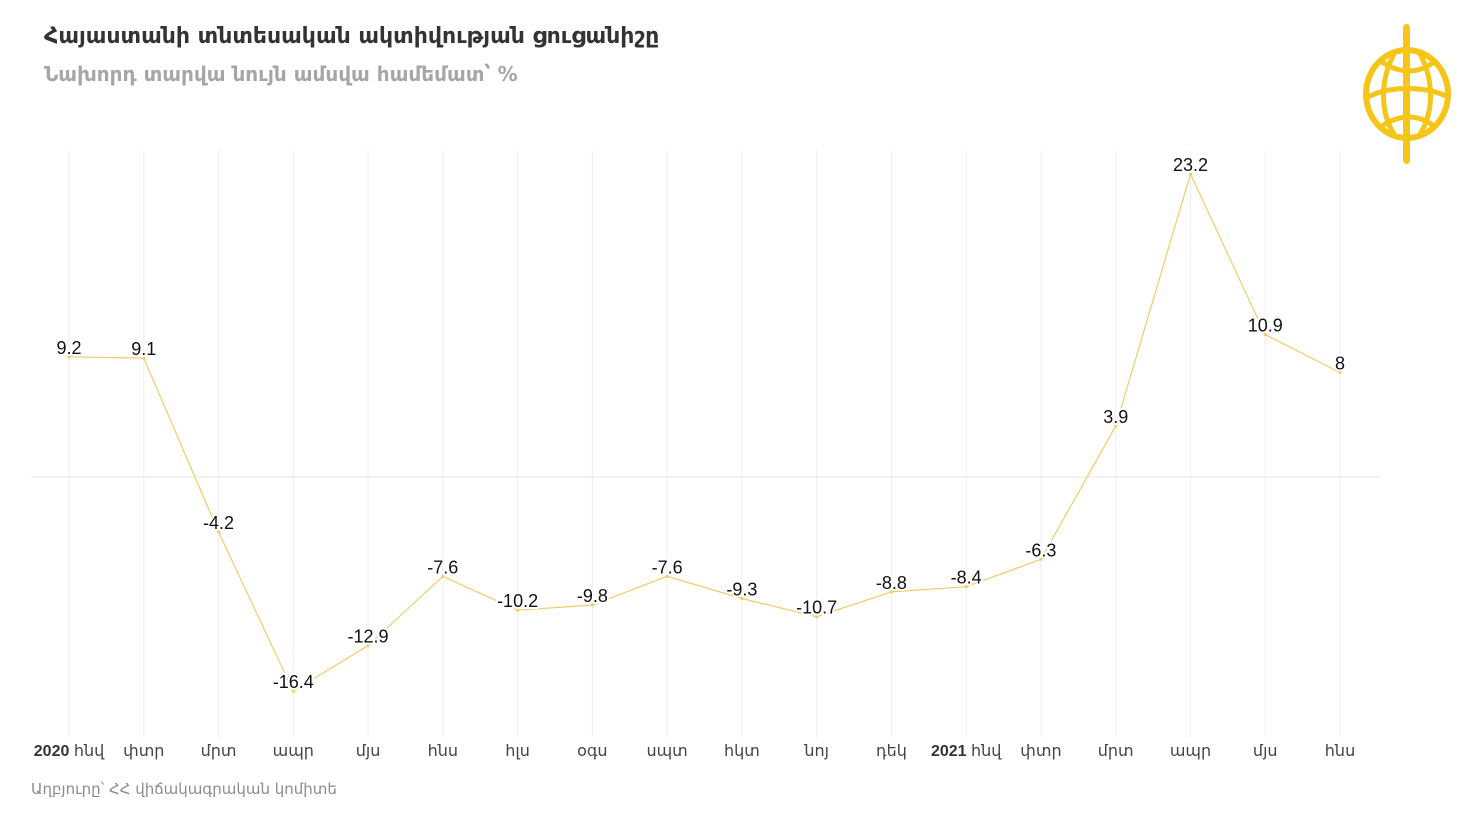 This screenshot has height=826, width=1483. What do you see at coordinates (143, 349) in the screenshot?
I see `data-label: 9.1` at bounding box center [143, 349].